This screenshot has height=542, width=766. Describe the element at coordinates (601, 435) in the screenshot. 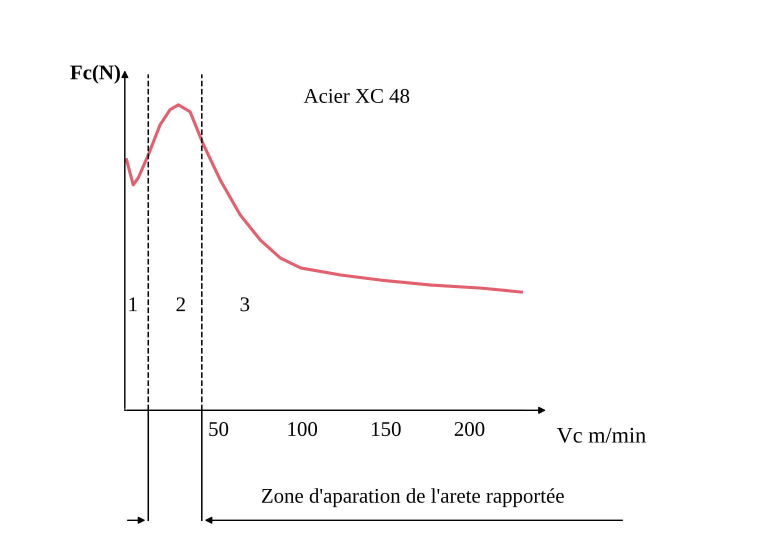

I see `x-axis-title: Vc m/min` at that location.